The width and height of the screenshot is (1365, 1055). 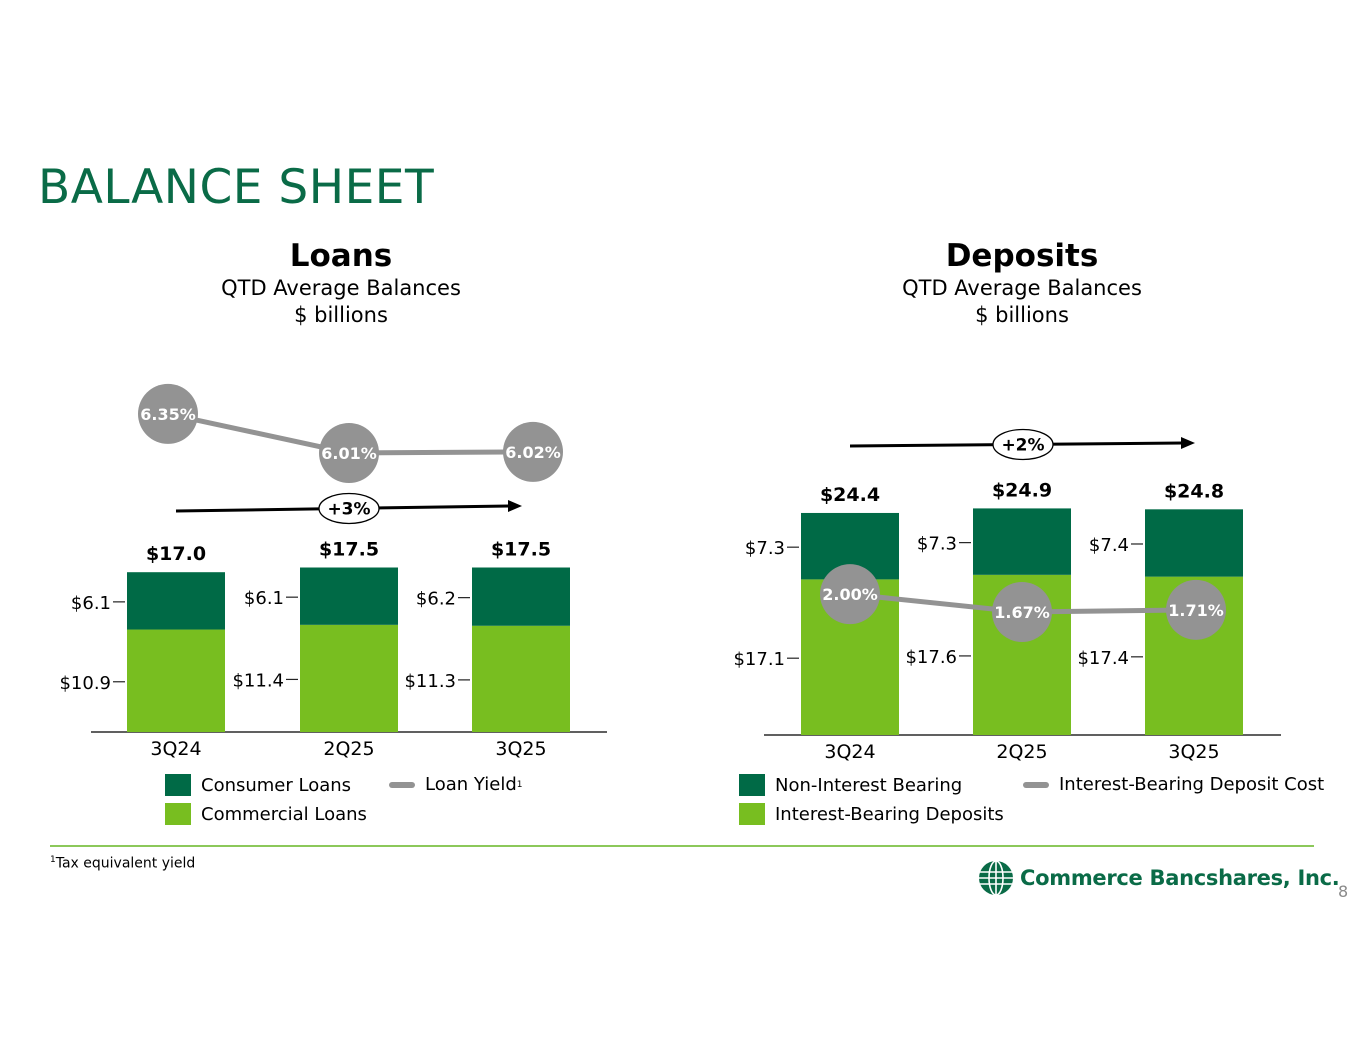 I want to click on segment-label: $7.4, so click(x=1109, y=545).